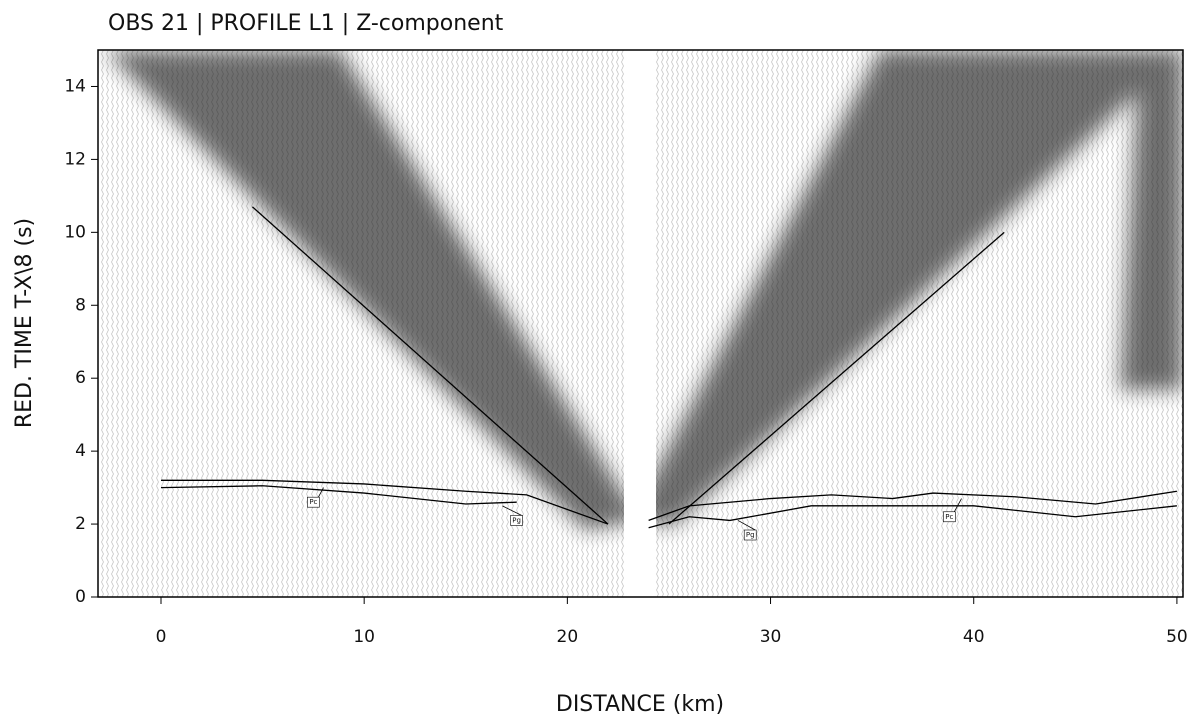  What do you see at coordinates (974, 637) in the screenshot?
I see `x-tick-label: 40` at bounding box center [974, 637].